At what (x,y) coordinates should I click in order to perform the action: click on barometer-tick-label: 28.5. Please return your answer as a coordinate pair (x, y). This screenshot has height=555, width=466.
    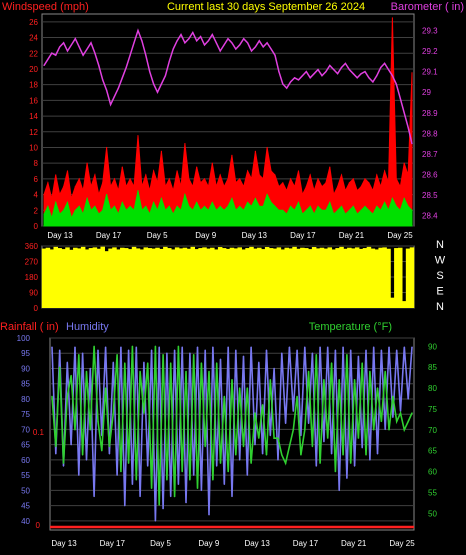
    Looking at the image, I should click on (430, 195).